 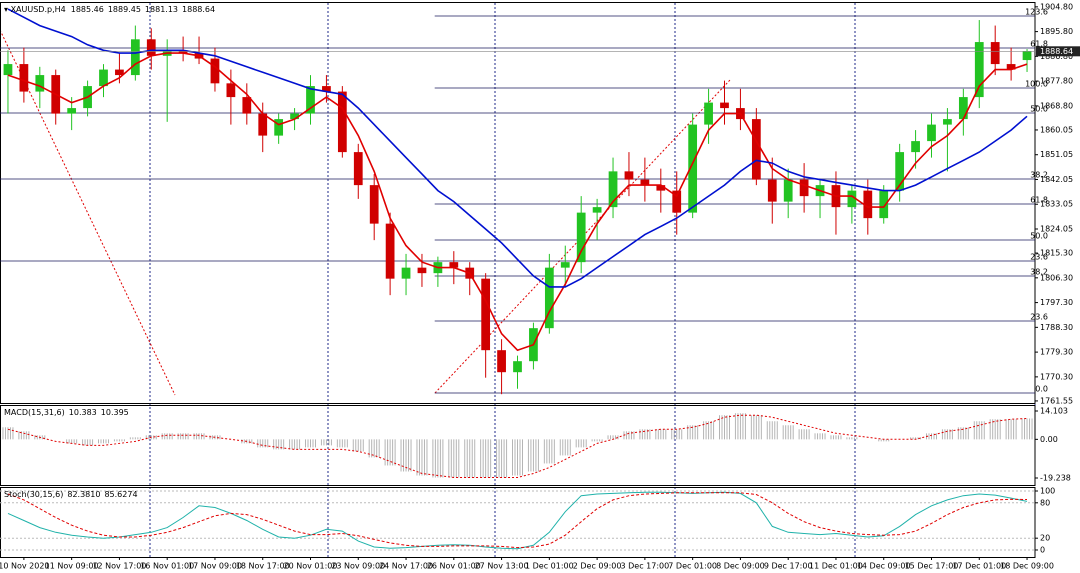 I want to click on symbol: XAUUSD.p,H4, so click(x=38, y=9).